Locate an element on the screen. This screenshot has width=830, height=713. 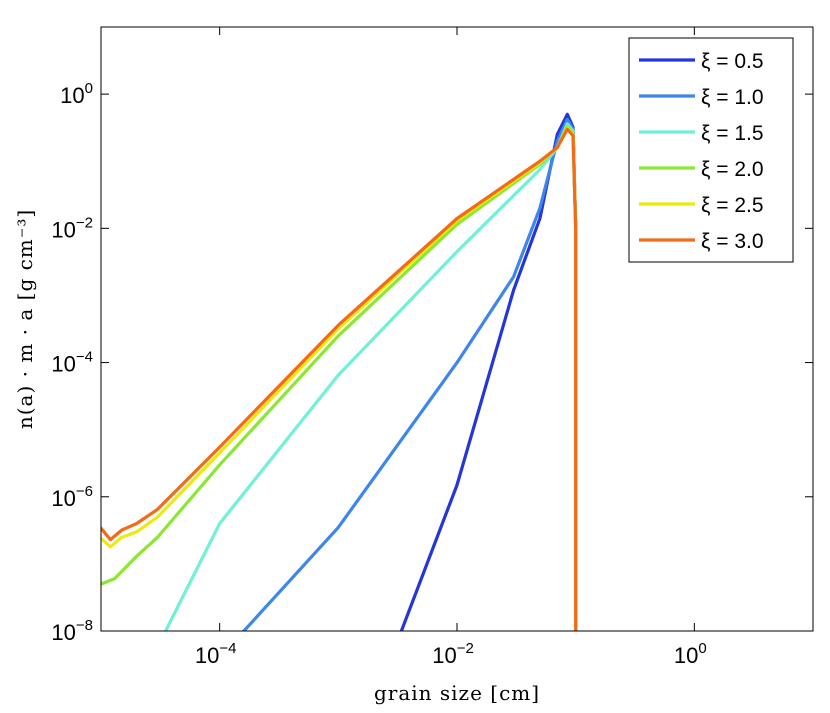
y-tick-exponent: −2 is located at coordinates (84, 222).